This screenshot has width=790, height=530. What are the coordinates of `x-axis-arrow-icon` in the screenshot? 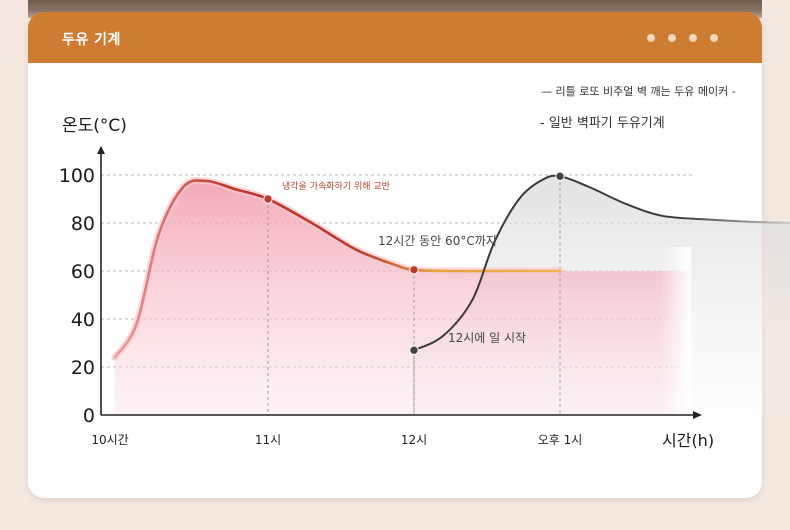 It's located at (697, 415).